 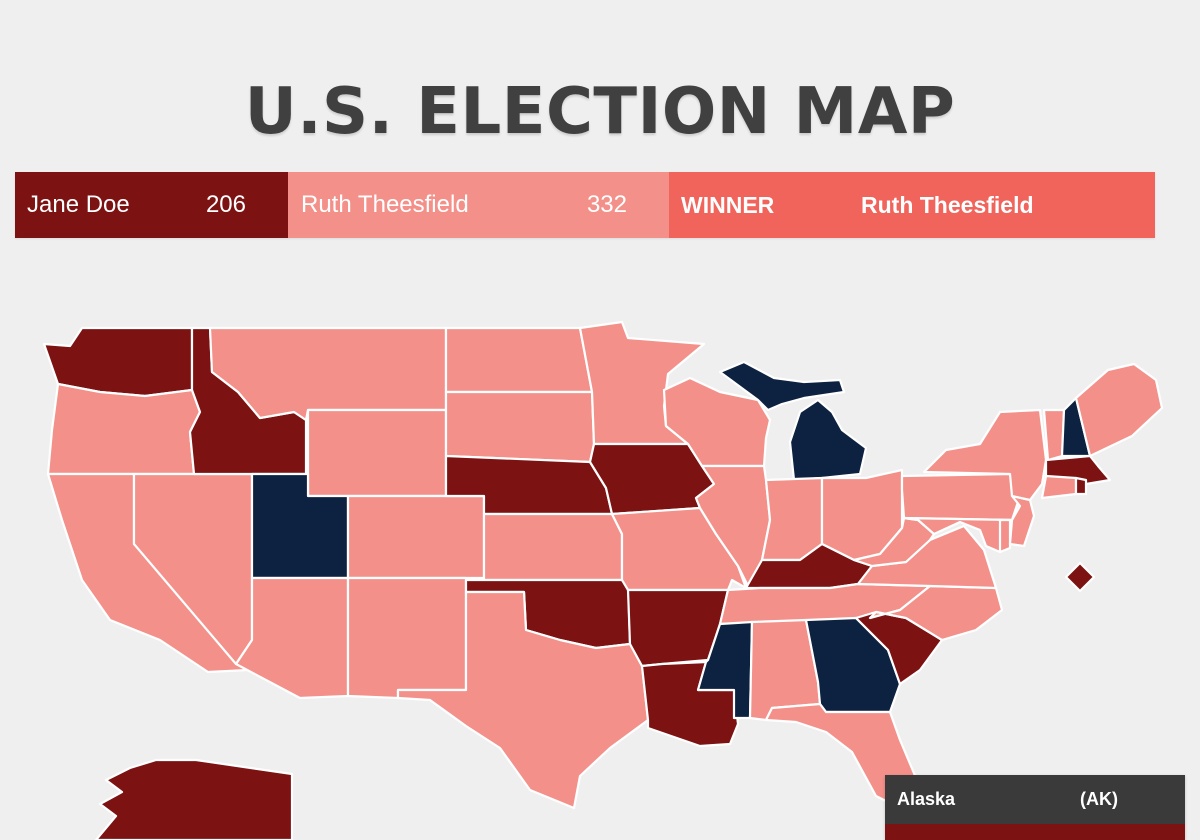 I want to click on tooltip-state-abbr: (AK), so click(x=1099, y=799).